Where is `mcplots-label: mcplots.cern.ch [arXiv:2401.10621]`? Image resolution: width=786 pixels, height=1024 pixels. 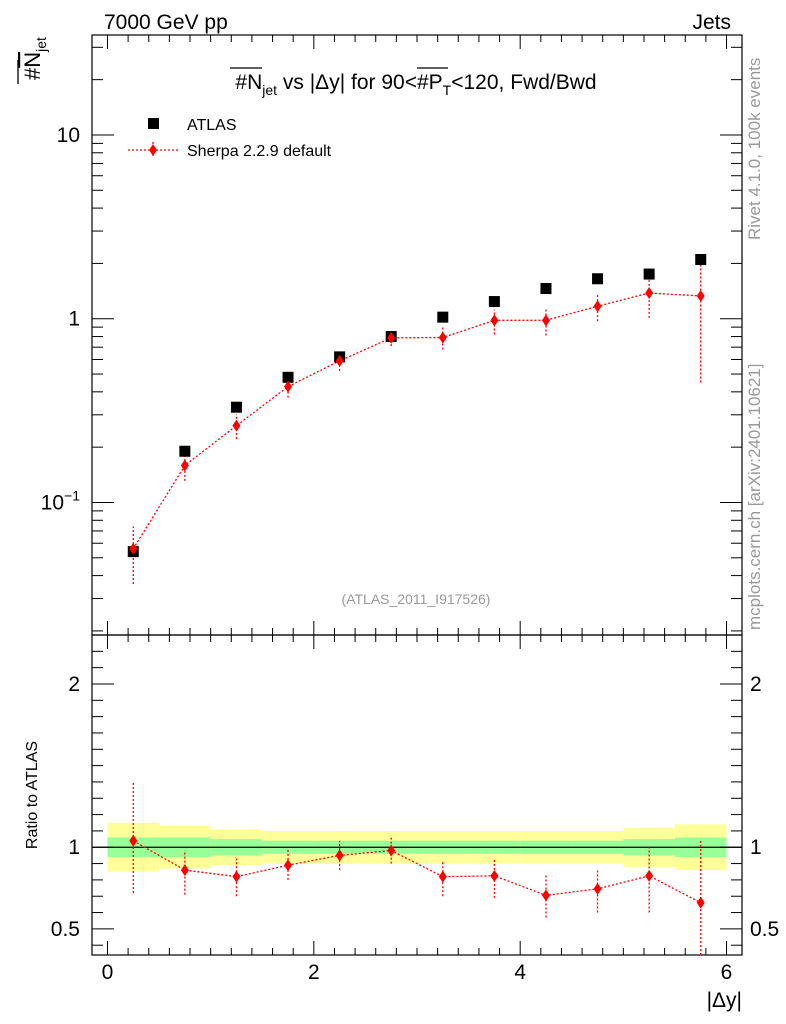
mcplots-label: mcplots.cern.ch [arXiv:2401.10621] is located at coordinates (754, 497).